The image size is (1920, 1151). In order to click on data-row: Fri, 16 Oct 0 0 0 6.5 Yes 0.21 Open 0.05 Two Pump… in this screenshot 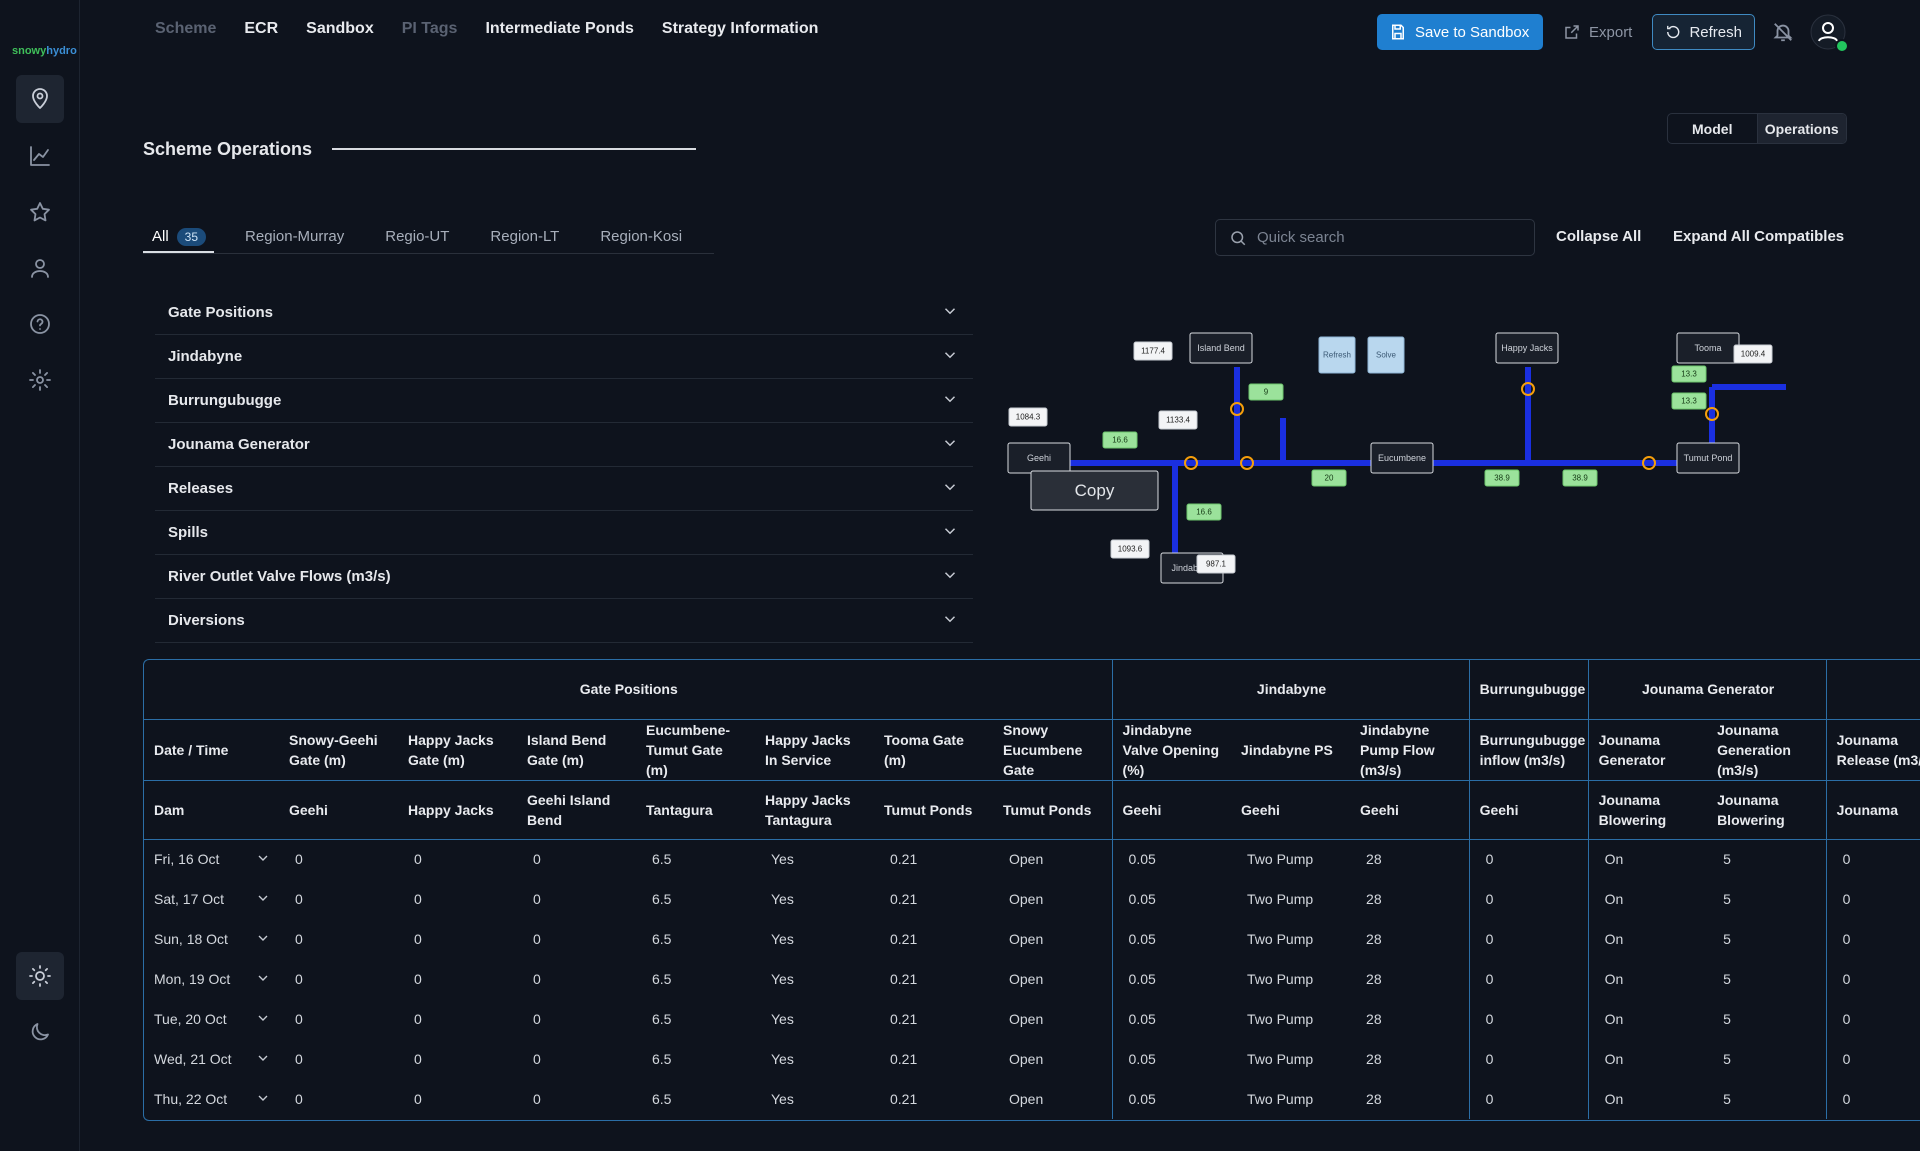, I will do `click(1032, 859)`.